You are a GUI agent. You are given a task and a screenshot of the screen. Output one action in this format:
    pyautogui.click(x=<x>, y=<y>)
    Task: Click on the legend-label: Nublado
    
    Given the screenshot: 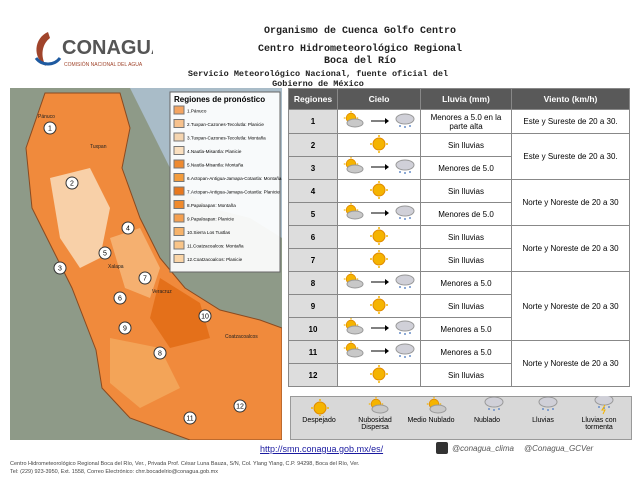 What is the action you would take?
    pyautogui.click(x=487, y=420)
    